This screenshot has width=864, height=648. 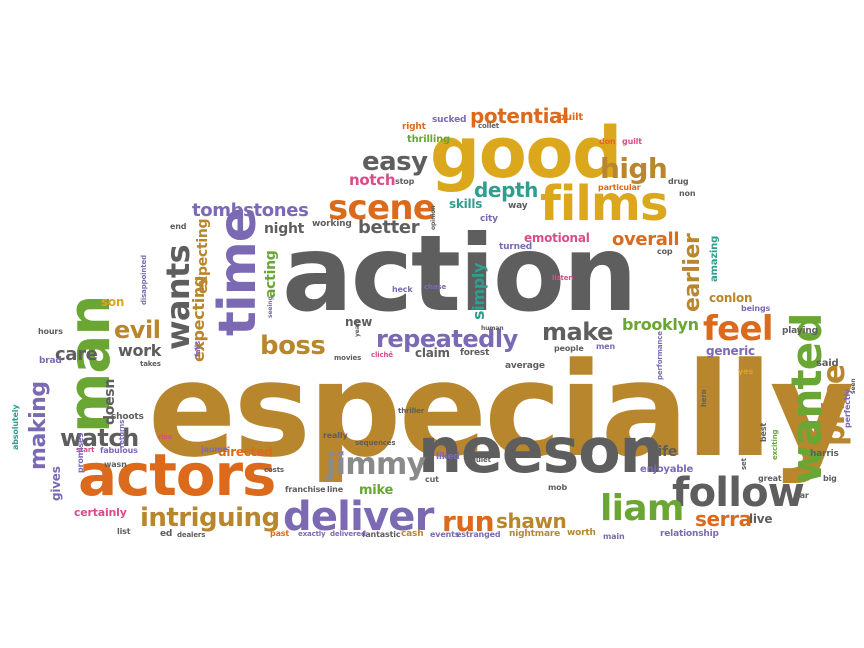 I want to click on word-cash: cash, so click(x=412, y=534).